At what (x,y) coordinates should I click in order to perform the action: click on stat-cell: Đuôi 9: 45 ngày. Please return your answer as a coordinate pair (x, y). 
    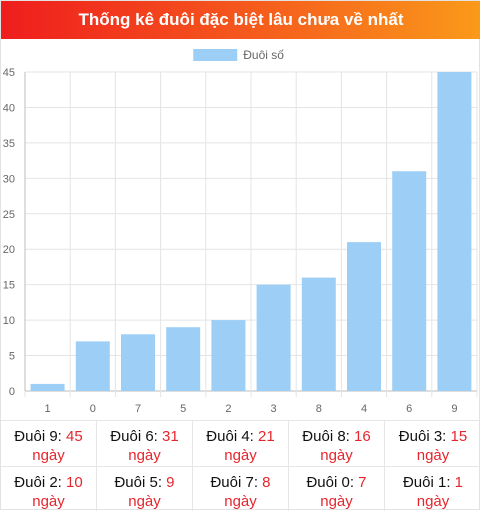
    Looking at the image, I should click on (49, 443).